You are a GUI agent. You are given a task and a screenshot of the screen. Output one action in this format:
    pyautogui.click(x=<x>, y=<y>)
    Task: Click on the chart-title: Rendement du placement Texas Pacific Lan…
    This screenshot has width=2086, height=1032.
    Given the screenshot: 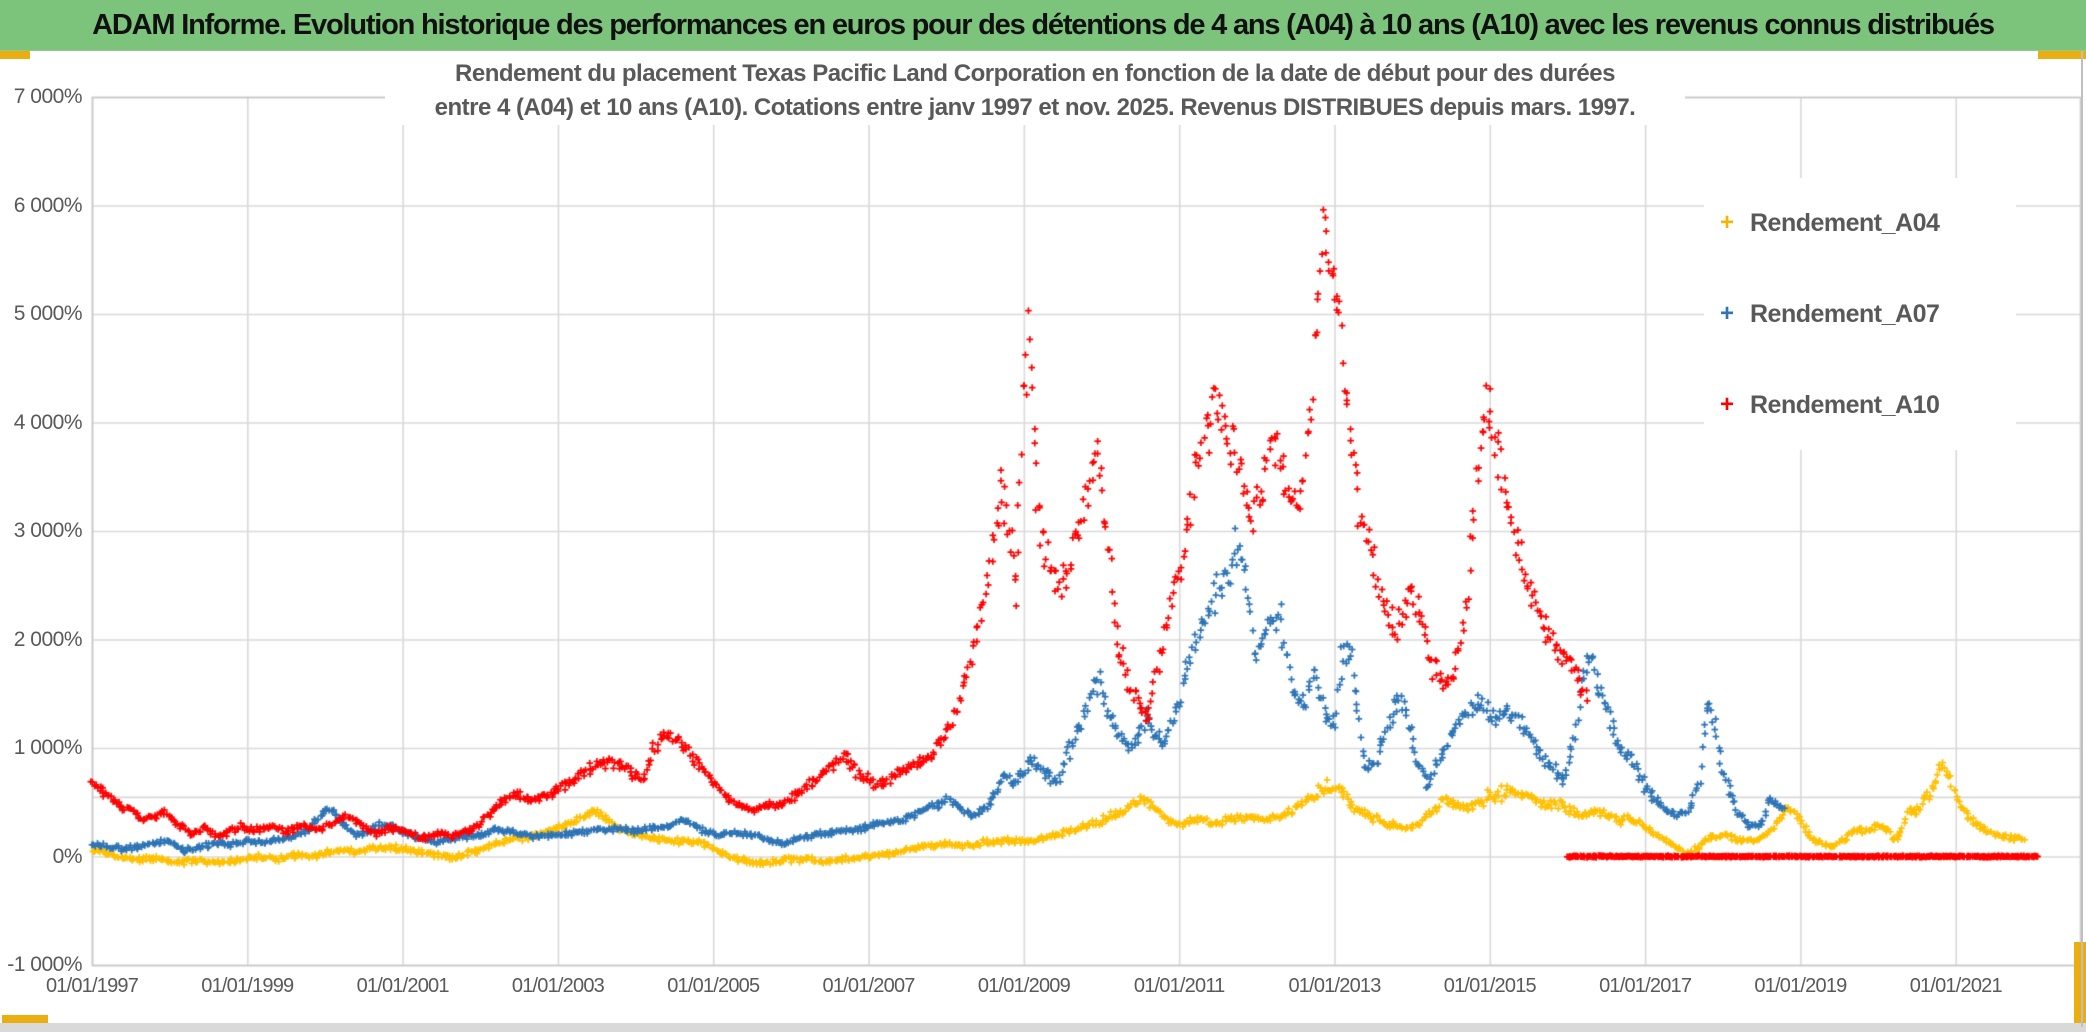 What is the action you would take?
    pyautogui.click(x=1035, y=91)
    